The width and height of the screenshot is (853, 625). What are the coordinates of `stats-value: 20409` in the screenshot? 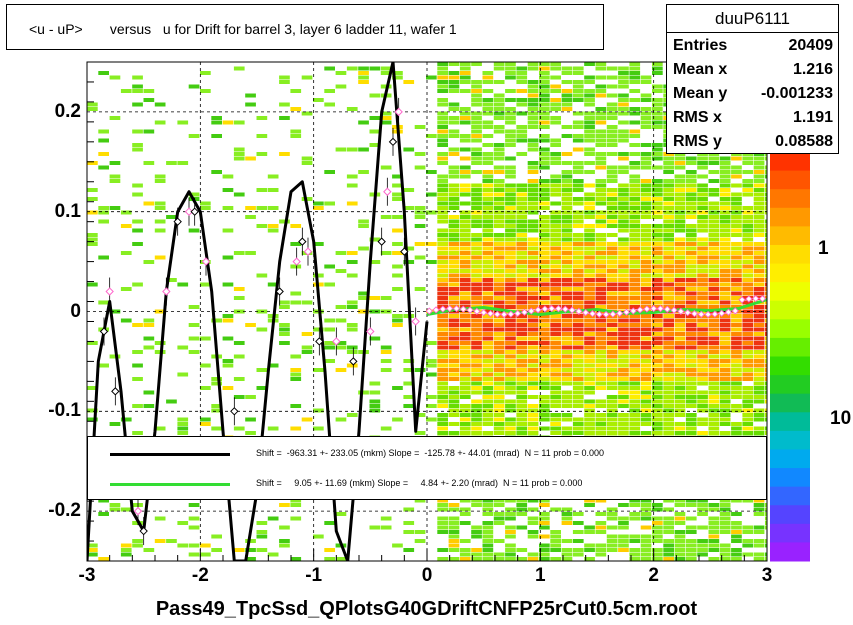 It's located at (811, 45).